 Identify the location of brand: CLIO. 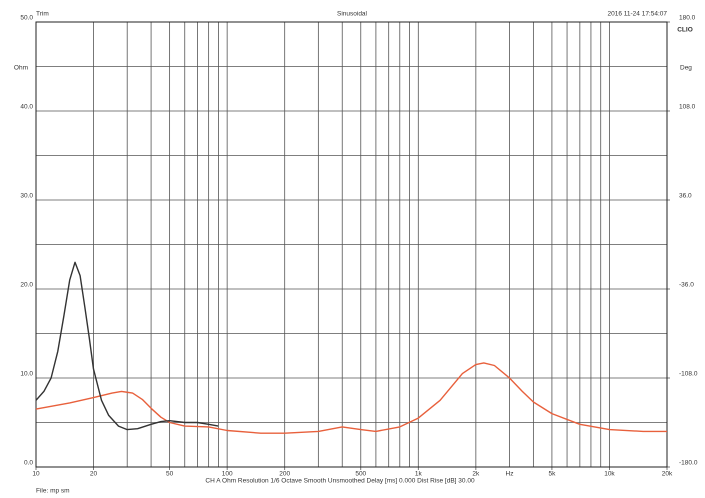
(685, 30).